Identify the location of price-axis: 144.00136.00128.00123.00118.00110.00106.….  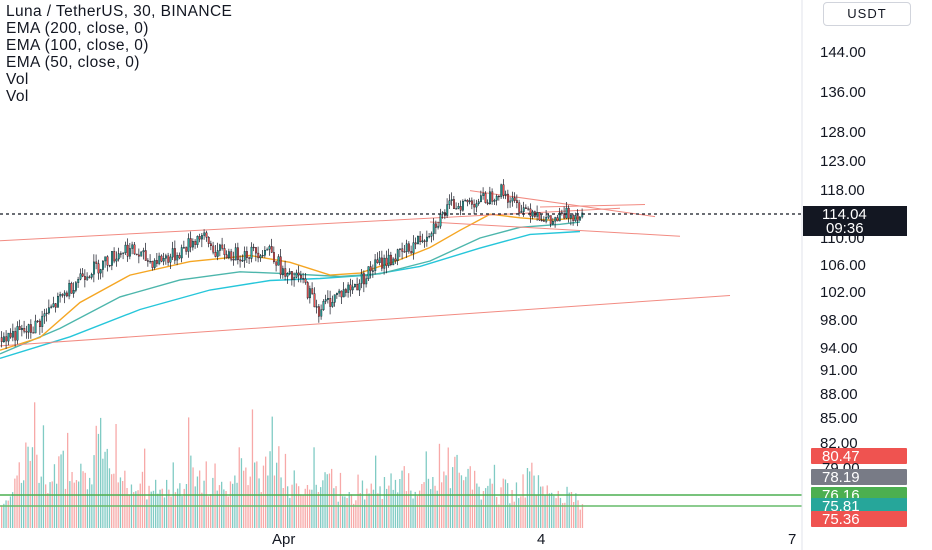
(843, 248).